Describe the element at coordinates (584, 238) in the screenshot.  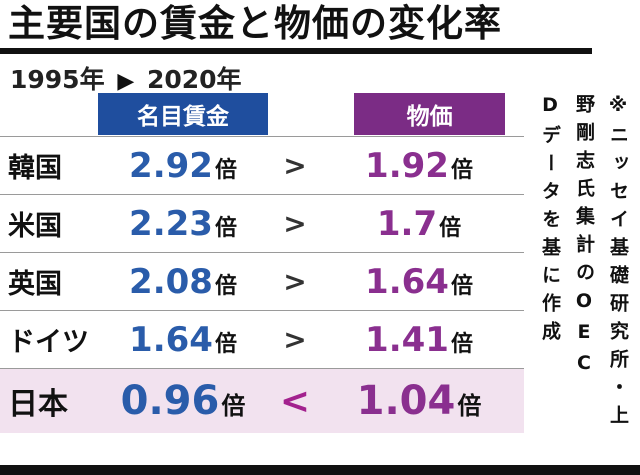
I see `source-note-line: 野剛志氏集計のOEC` at that location.